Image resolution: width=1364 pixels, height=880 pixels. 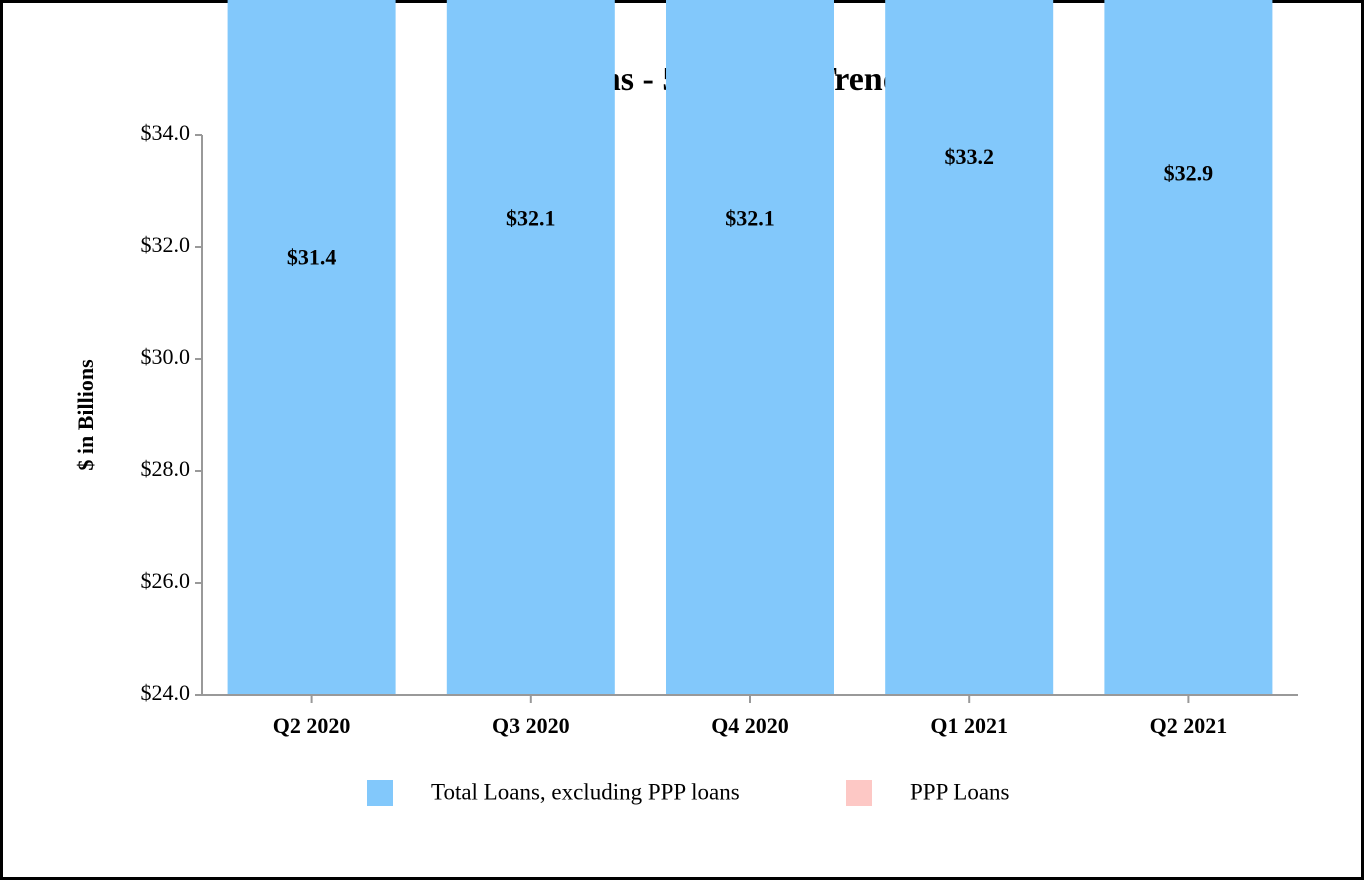 What do you see at coordinates (166, 356) in the screenshot?
I see `y-tick-label: $30.0` at bounding box center [166, 356].